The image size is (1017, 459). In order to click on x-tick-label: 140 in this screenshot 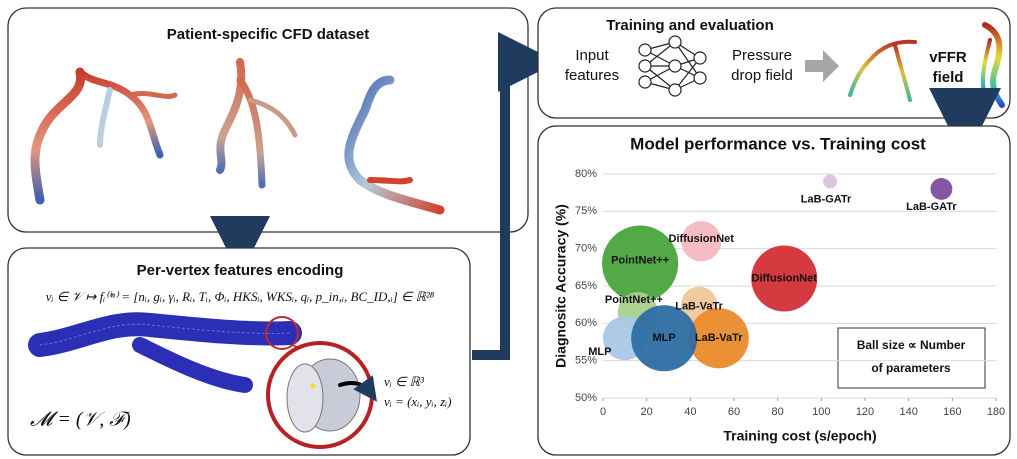, I will do `click(908, 412)`.